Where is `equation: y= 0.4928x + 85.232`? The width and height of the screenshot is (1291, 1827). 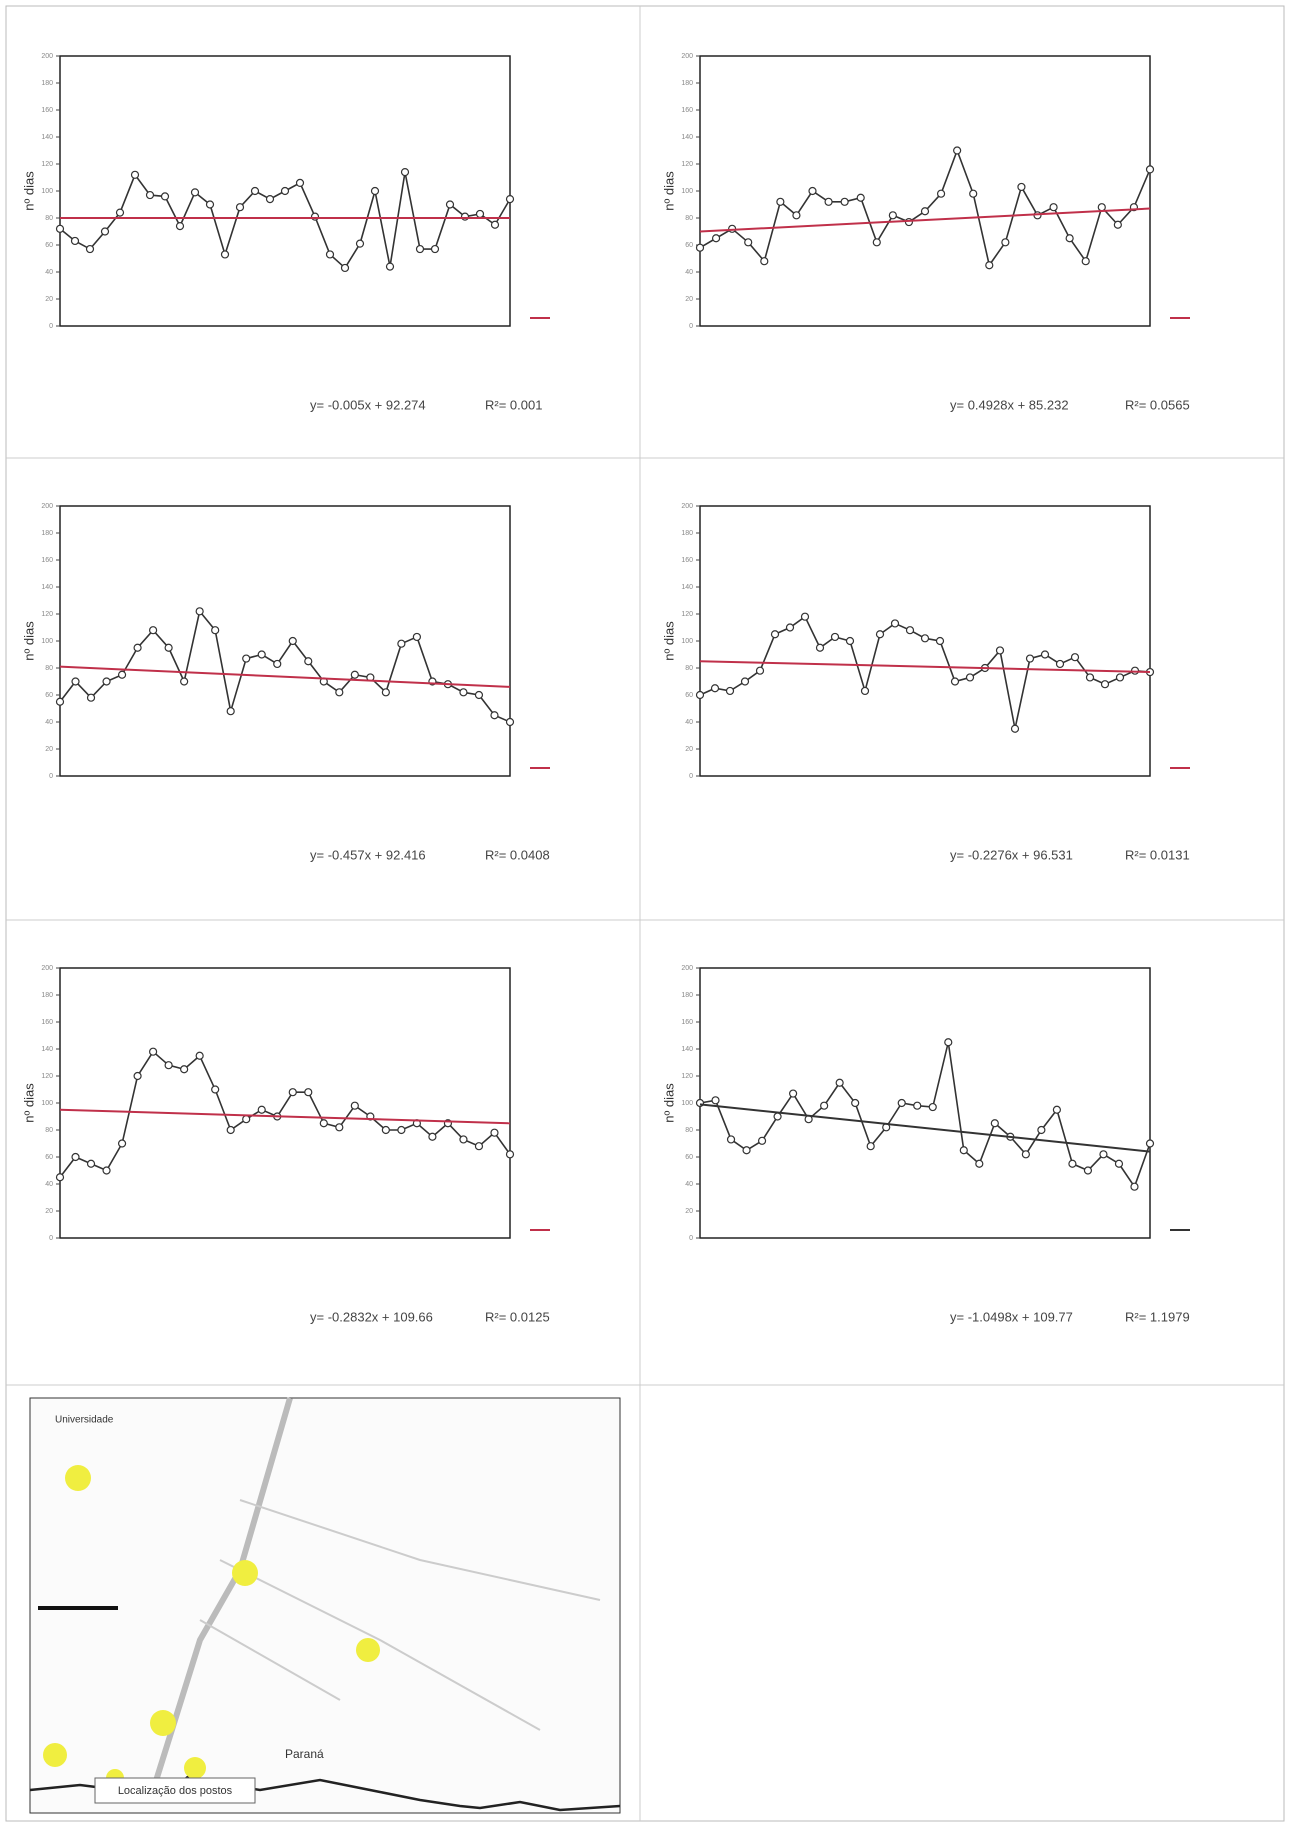 equation: y= 0.4928x + 85.232 is located at coordinates (1009, 404).